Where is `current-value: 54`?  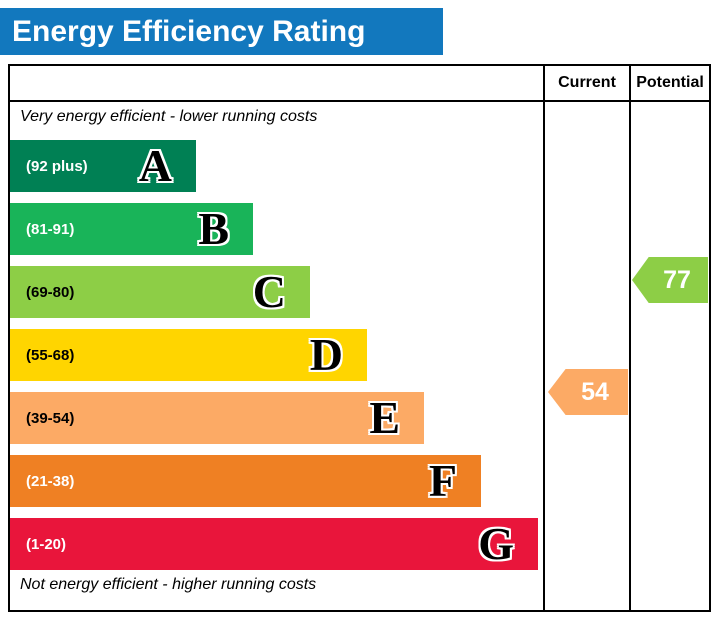 current-value: 54 is located at coordinates (595, 391).